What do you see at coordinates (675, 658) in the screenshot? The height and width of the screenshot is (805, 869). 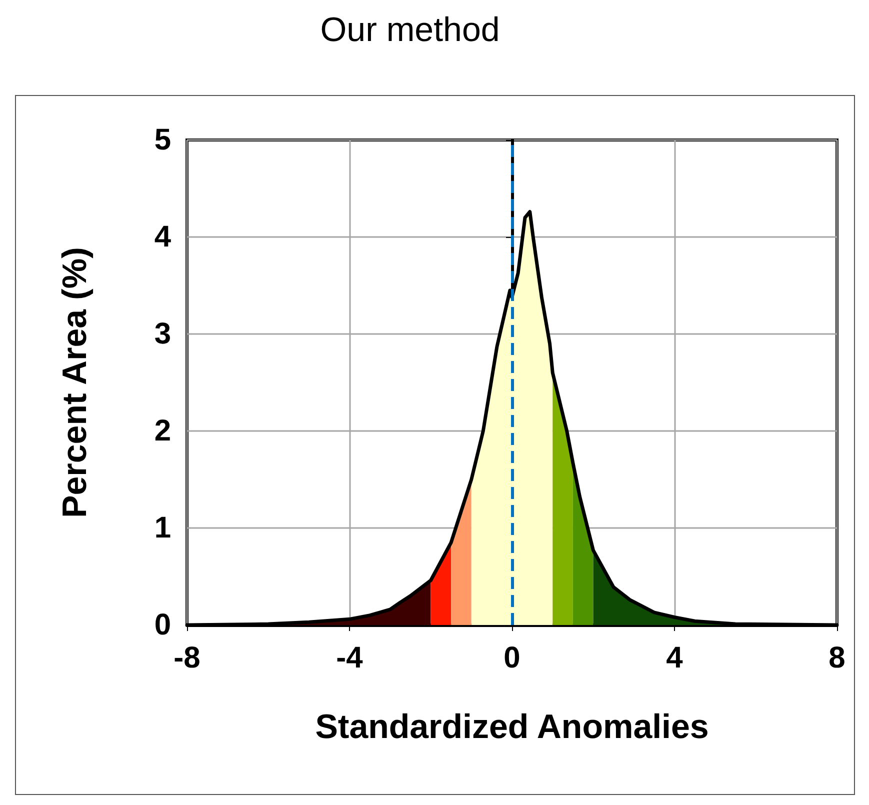 I see `x-tick-label: 4` at bounding box center [675, 658].